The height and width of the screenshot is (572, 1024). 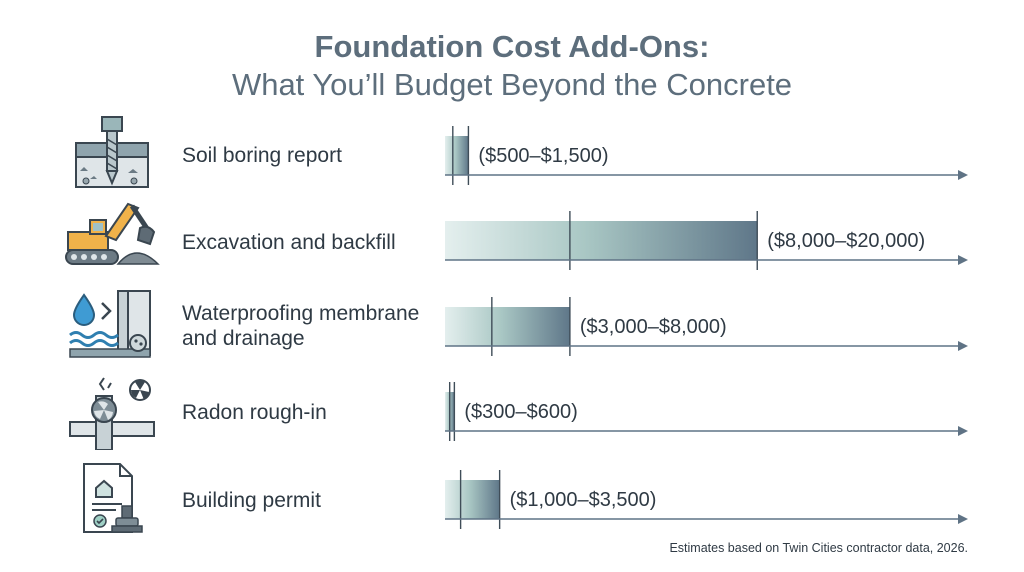 I want to click on row-label: Building permit, so click(x=251, y=500).